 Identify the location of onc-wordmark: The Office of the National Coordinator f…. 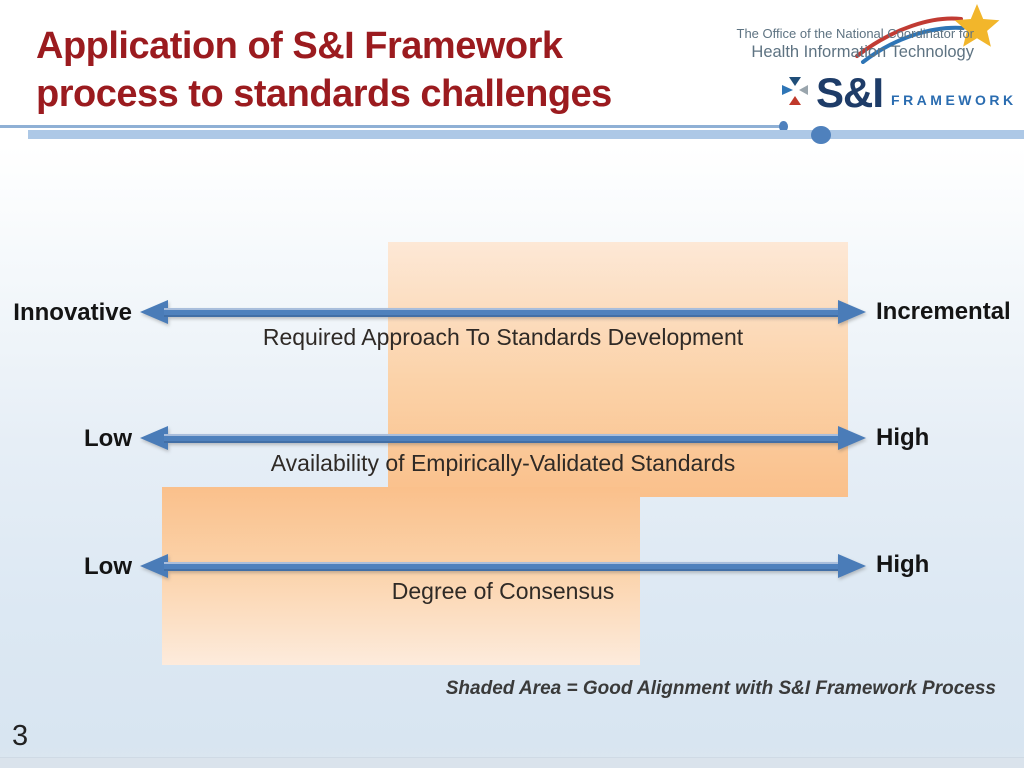
(856, 44).